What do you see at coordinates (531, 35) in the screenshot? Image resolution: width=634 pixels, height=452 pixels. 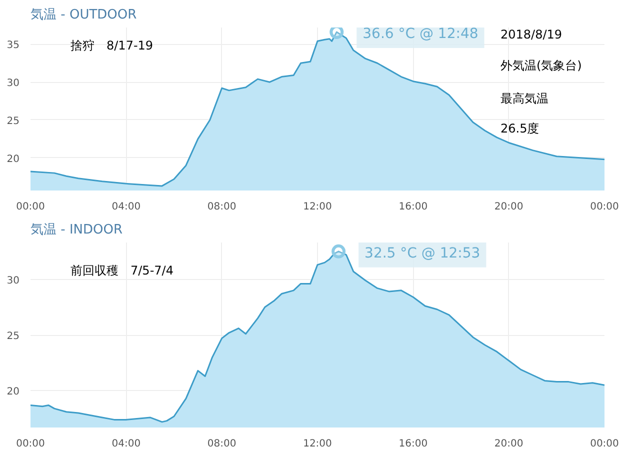 I see `annotation: 2018/8/19` at bounding box center [531, 35].